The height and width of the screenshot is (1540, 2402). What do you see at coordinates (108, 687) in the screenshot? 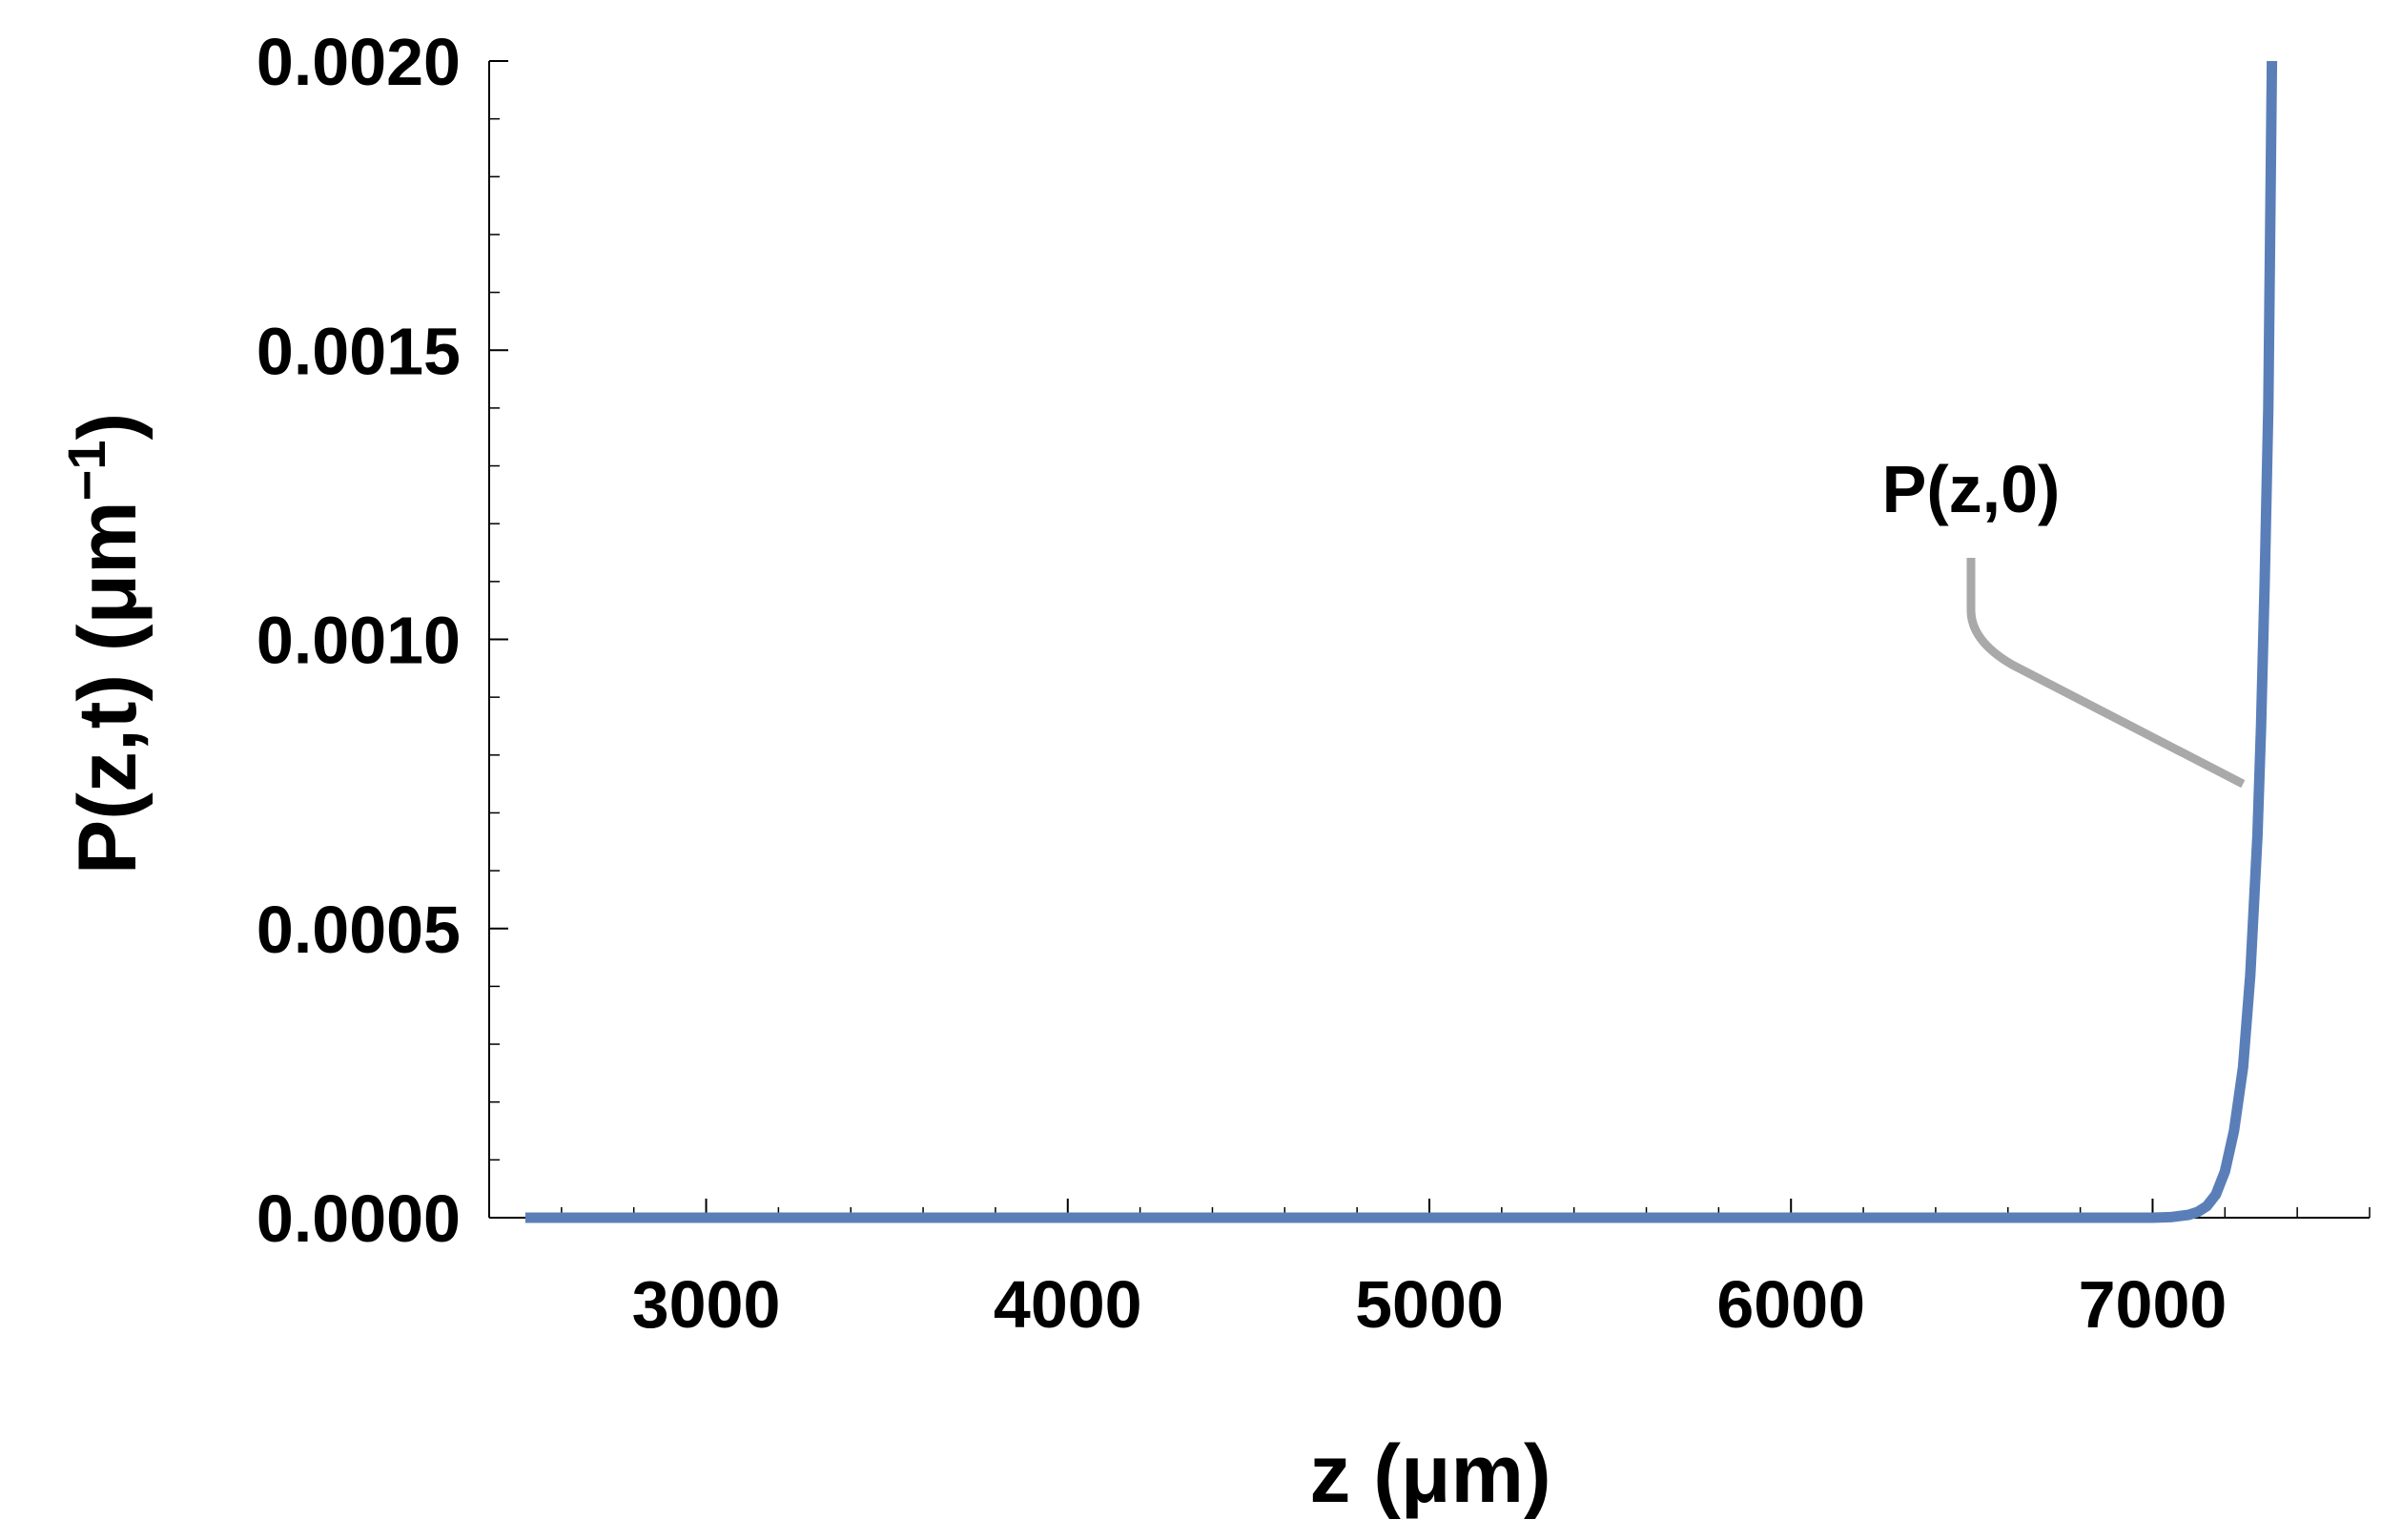
I see `y-axis-title-main: P(z,t) (μm` at bounding box center [108, 687].